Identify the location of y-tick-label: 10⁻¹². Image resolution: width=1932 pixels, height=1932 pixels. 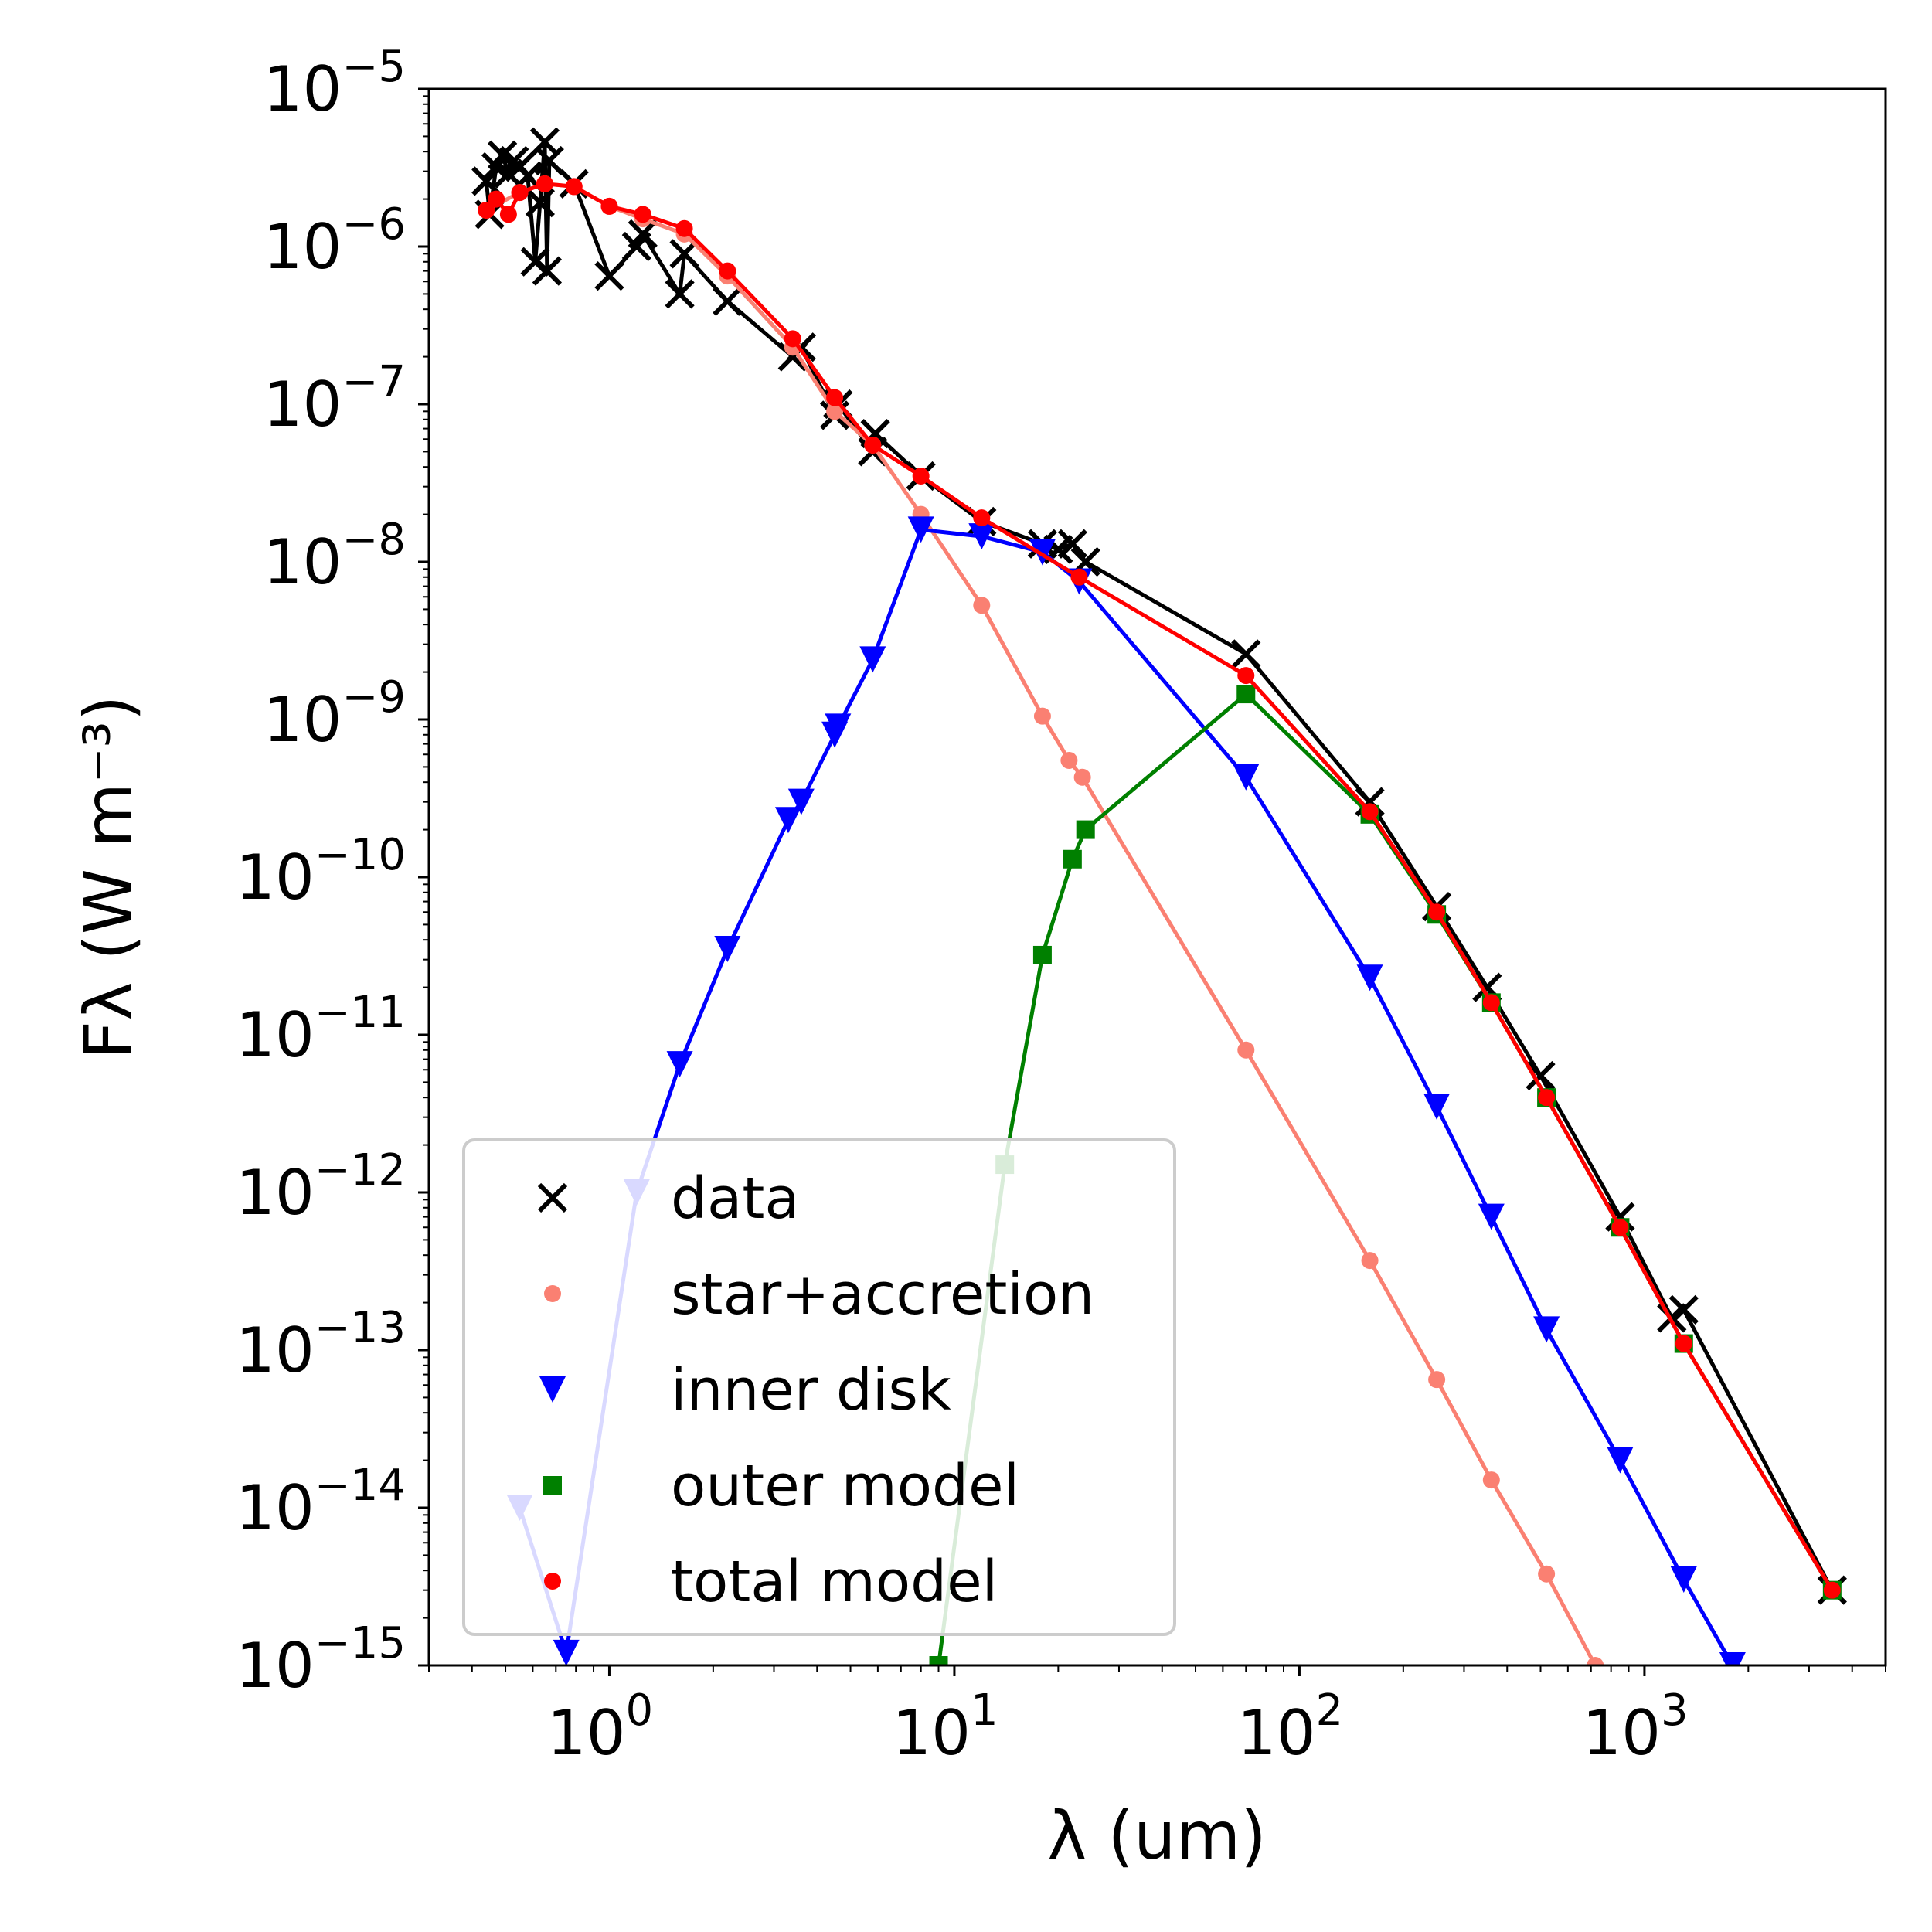
(321, 1187).